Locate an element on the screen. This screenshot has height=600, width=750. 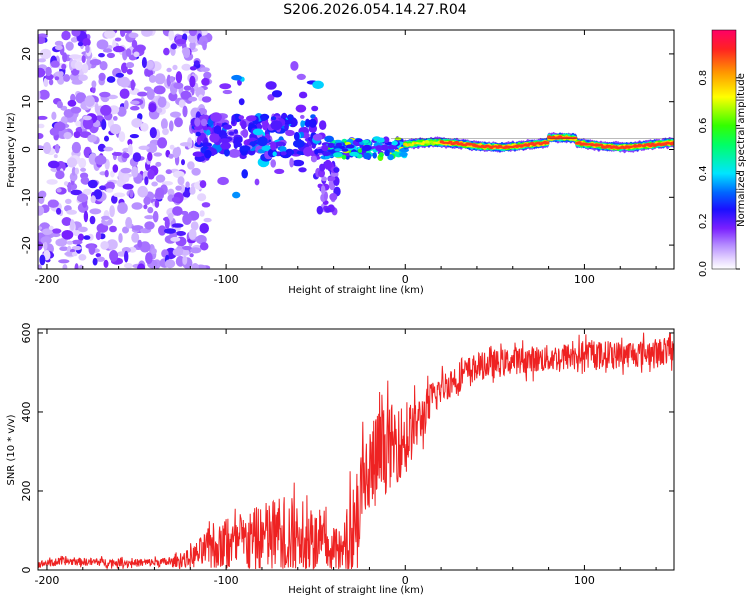
snr-xtick-label: -100 is located at coordinates (226, 580).